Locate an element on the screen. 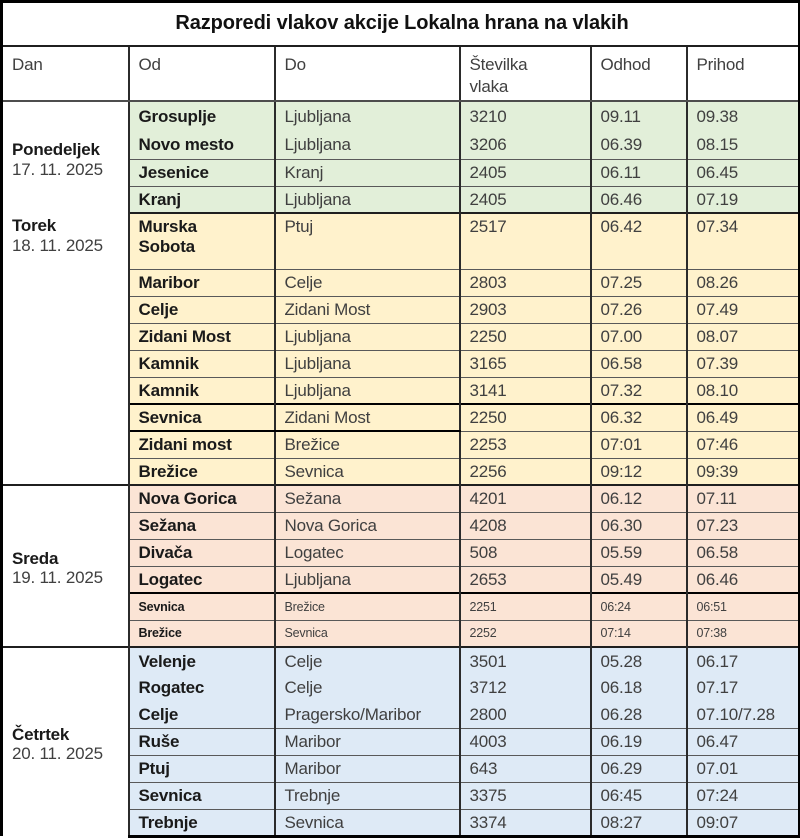 This screenshot has height=840, width=800. prihod-cell: 08.10 is located at coordinates (742, 390).